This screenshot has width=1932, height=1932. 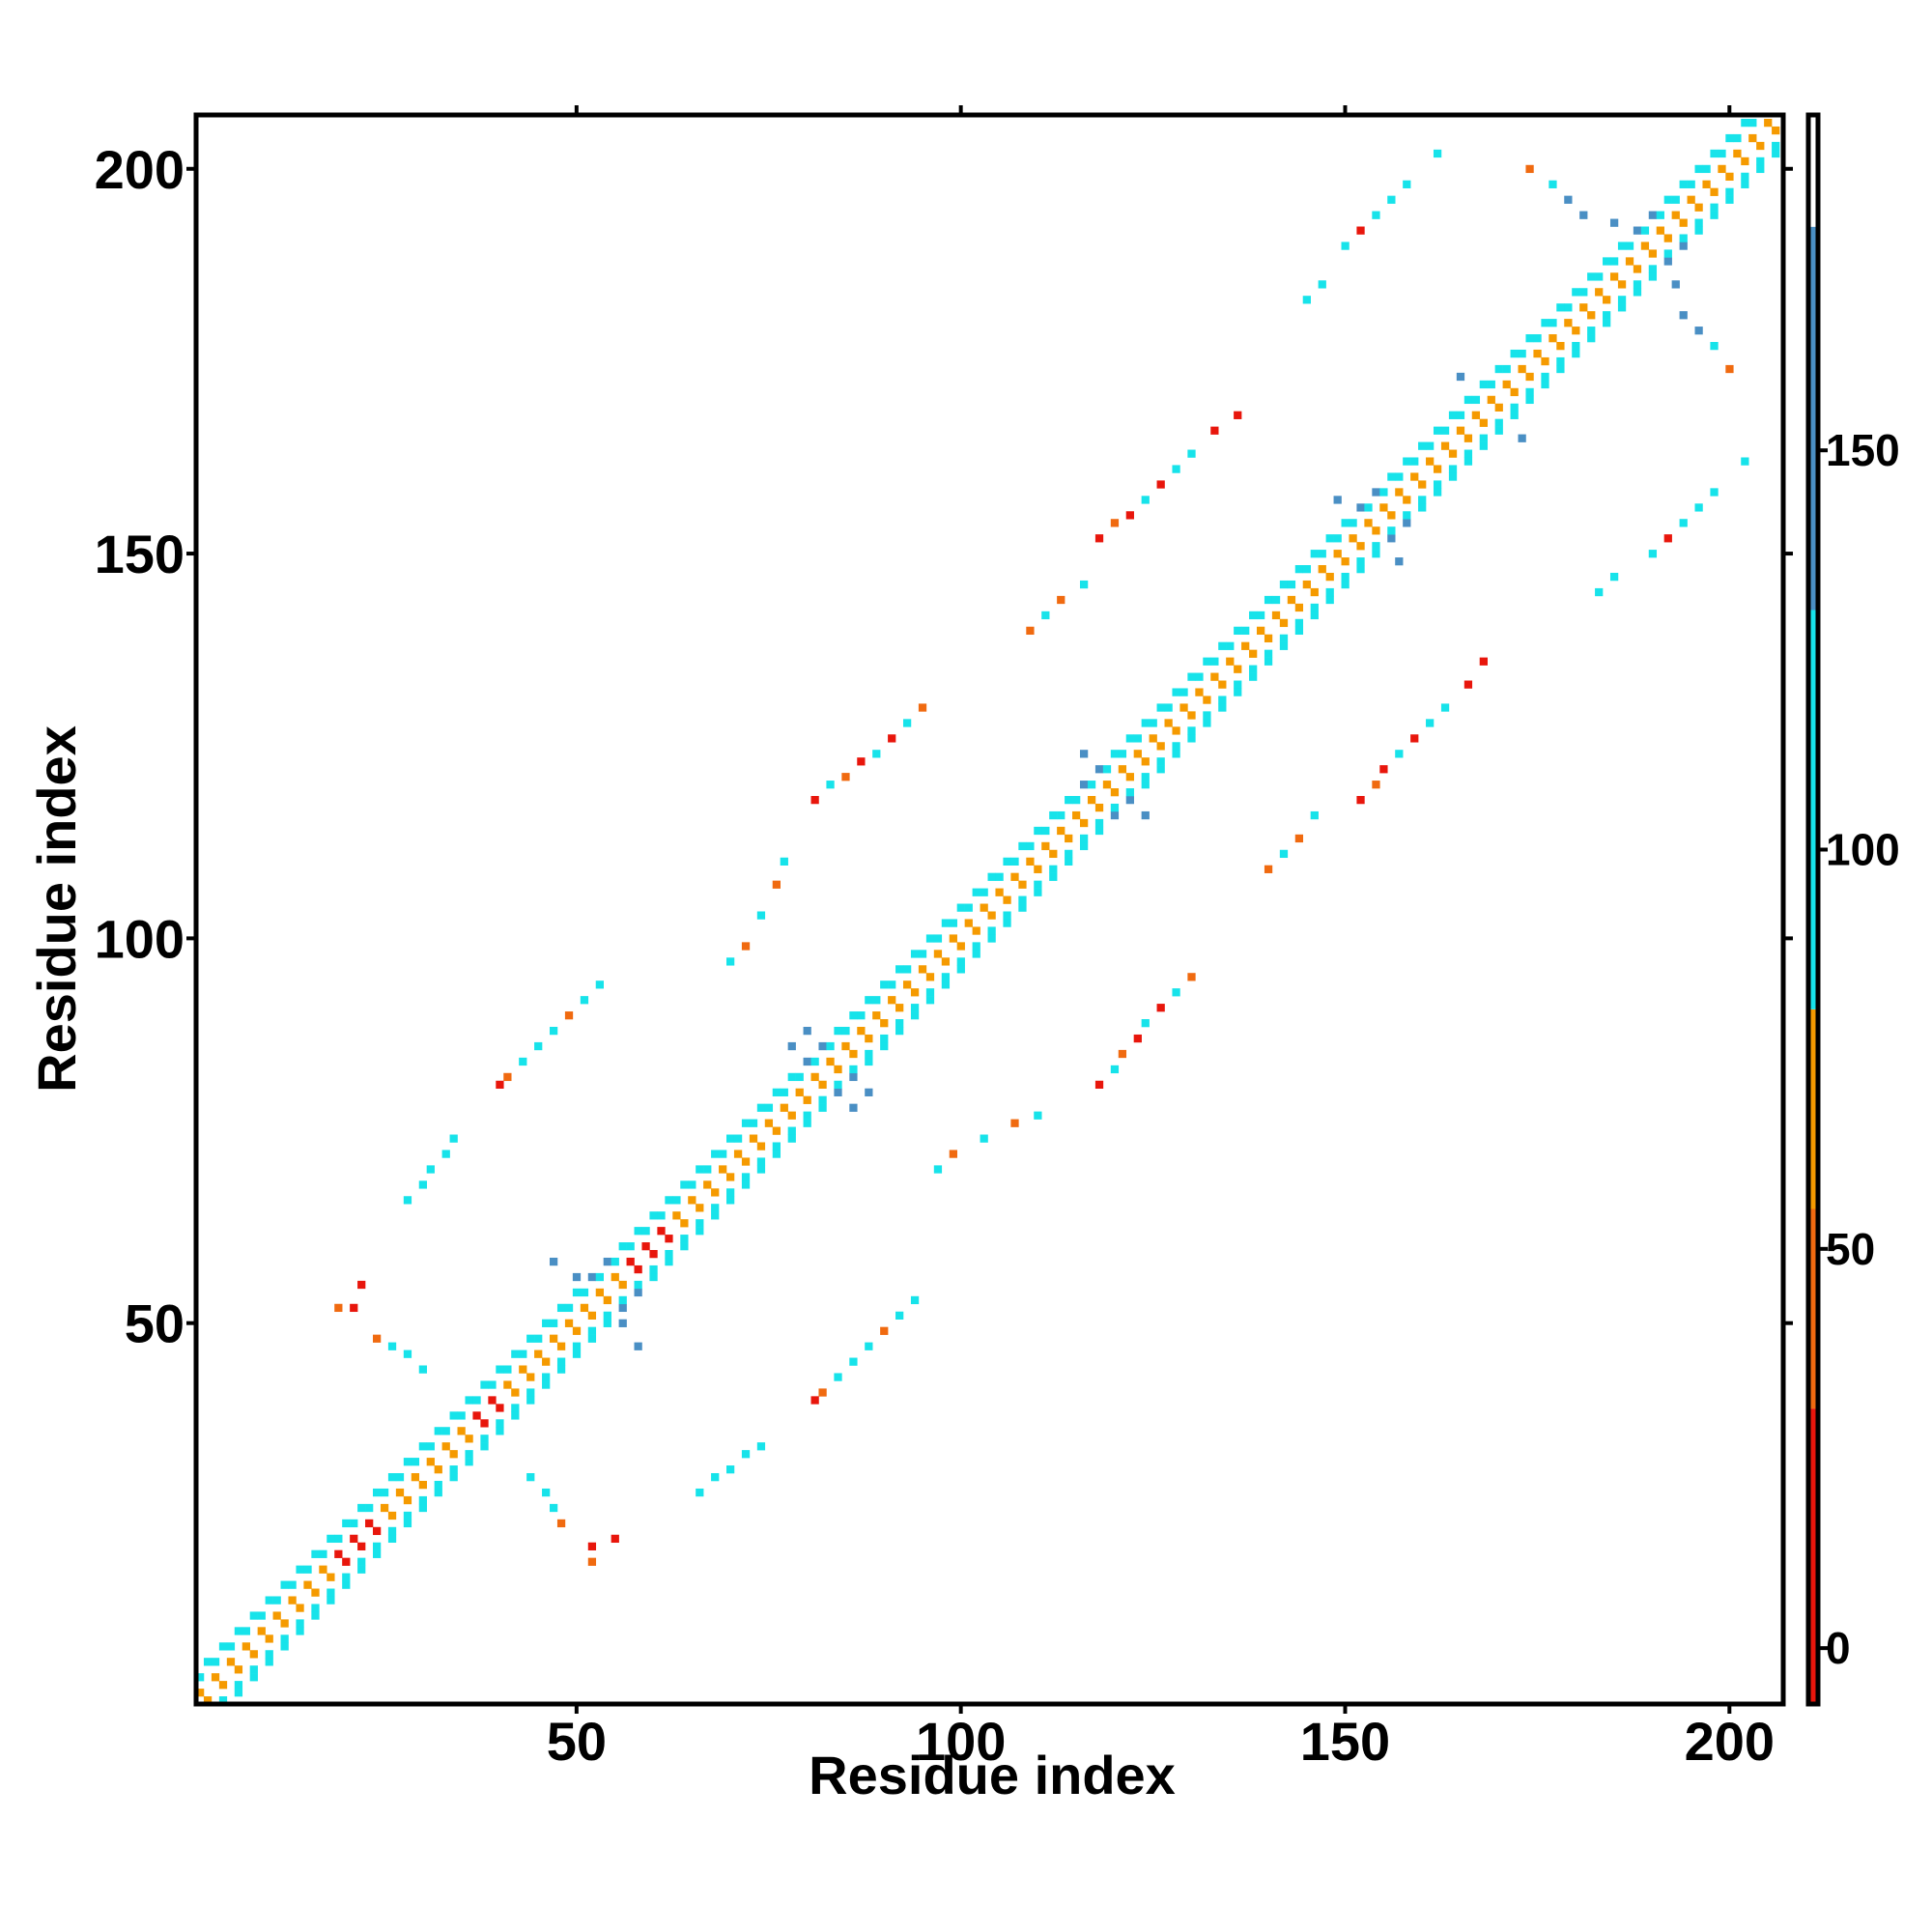 What do you see at coordinates (1863, 850) in the screenshot?
I see `colorbar-tick-label: 100` at bounding box center [1863, 850].